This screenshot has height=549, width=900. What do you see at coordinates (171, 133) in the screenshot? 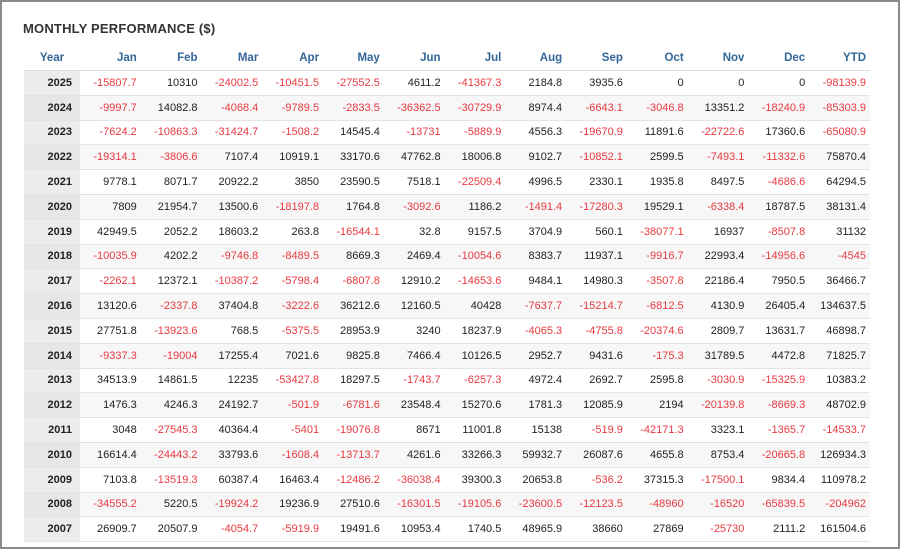
I see `value-cell: -10863.3` at bounding box center [171, 133].